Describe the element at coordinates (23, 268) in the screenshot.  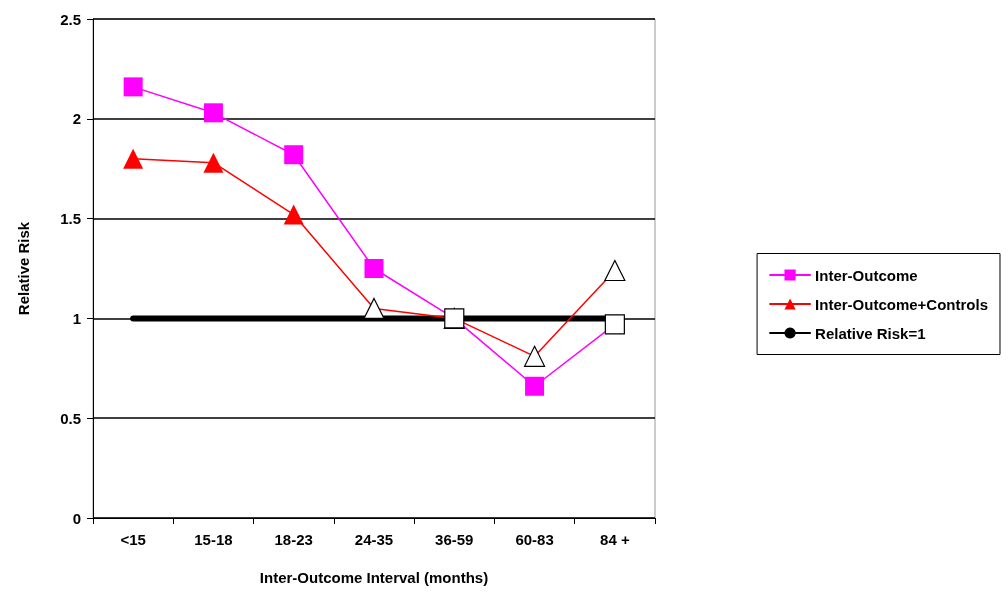
I see `y-axis-title: Relative Risk` at that location.